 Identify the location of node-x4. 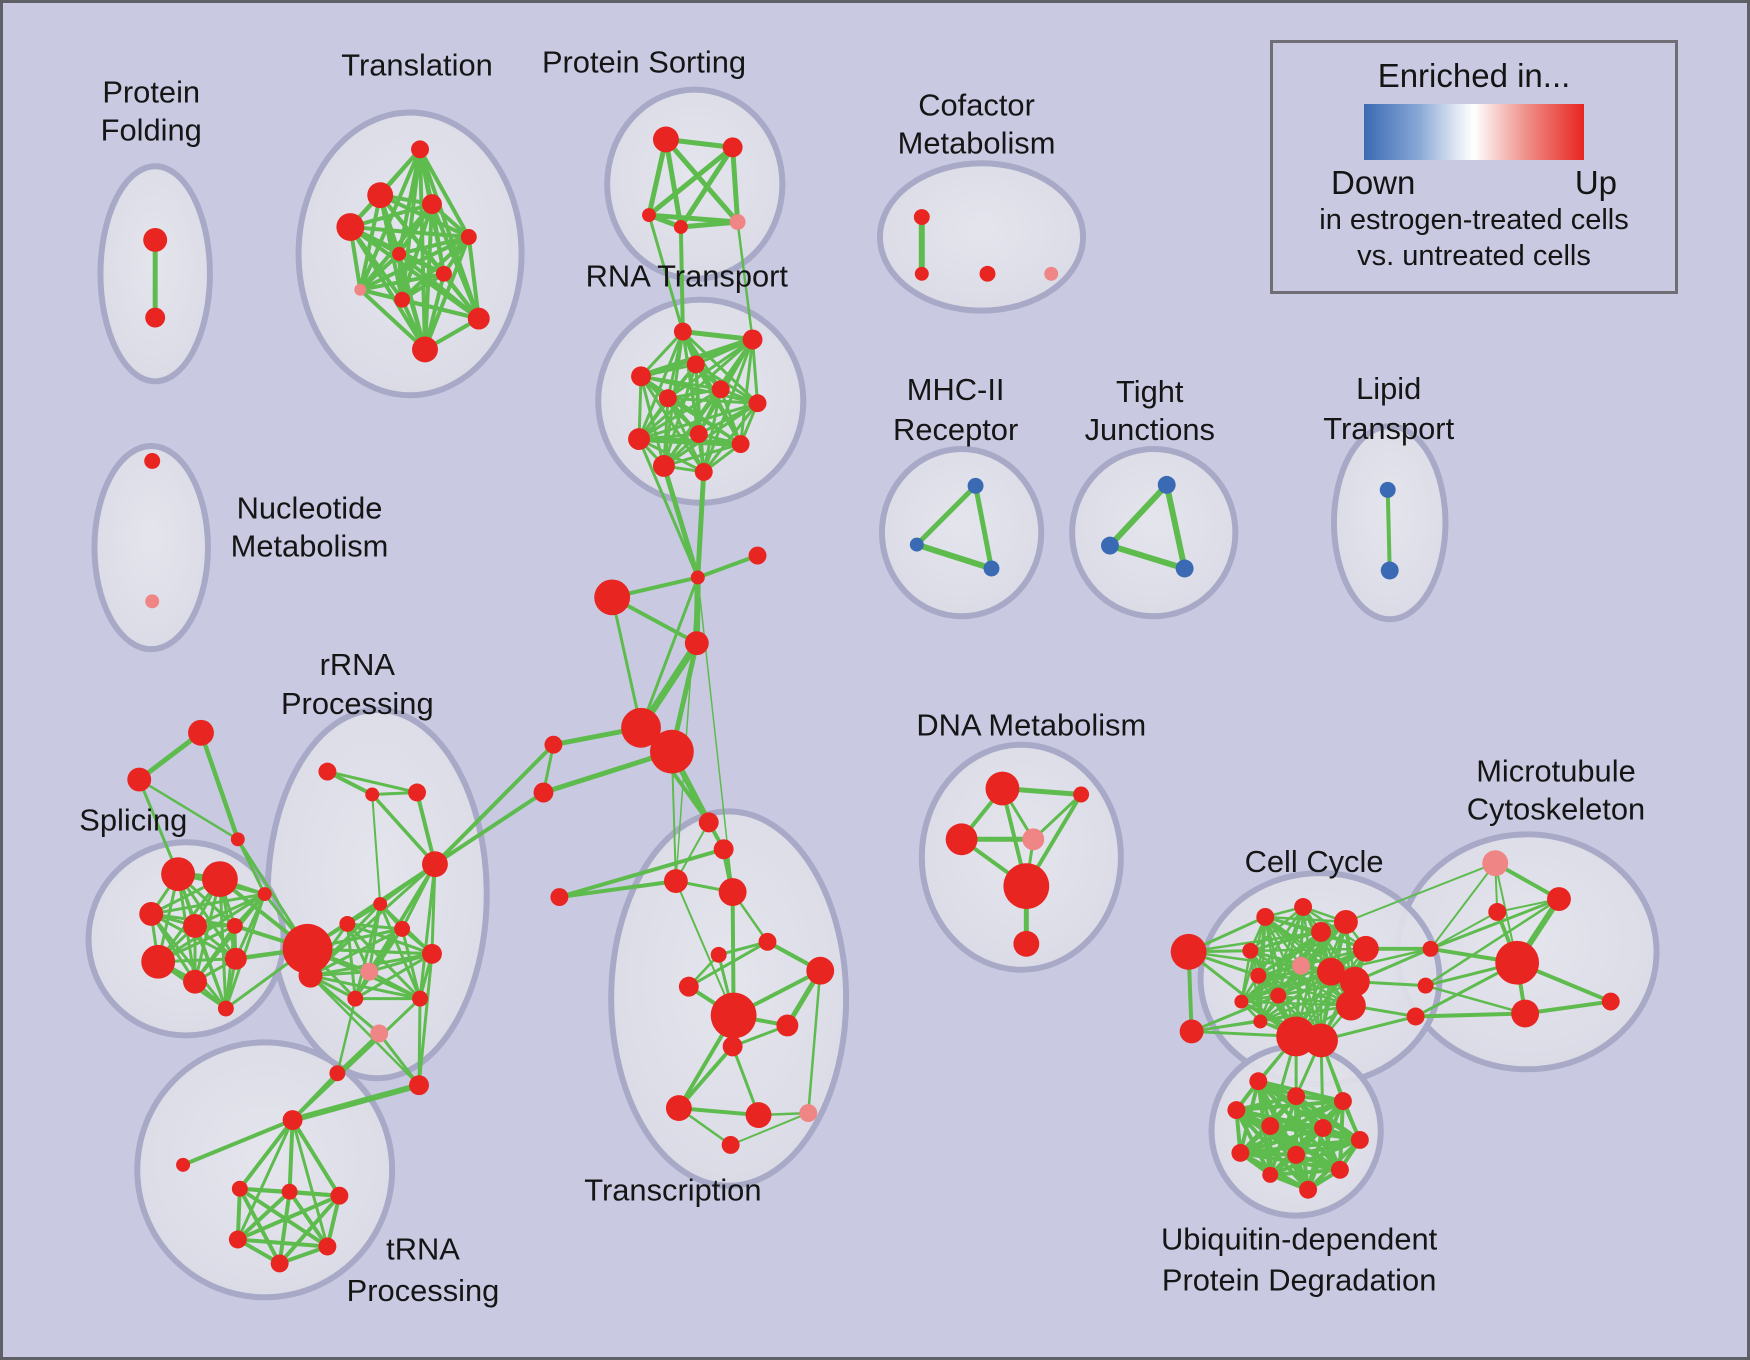
(732, 892).